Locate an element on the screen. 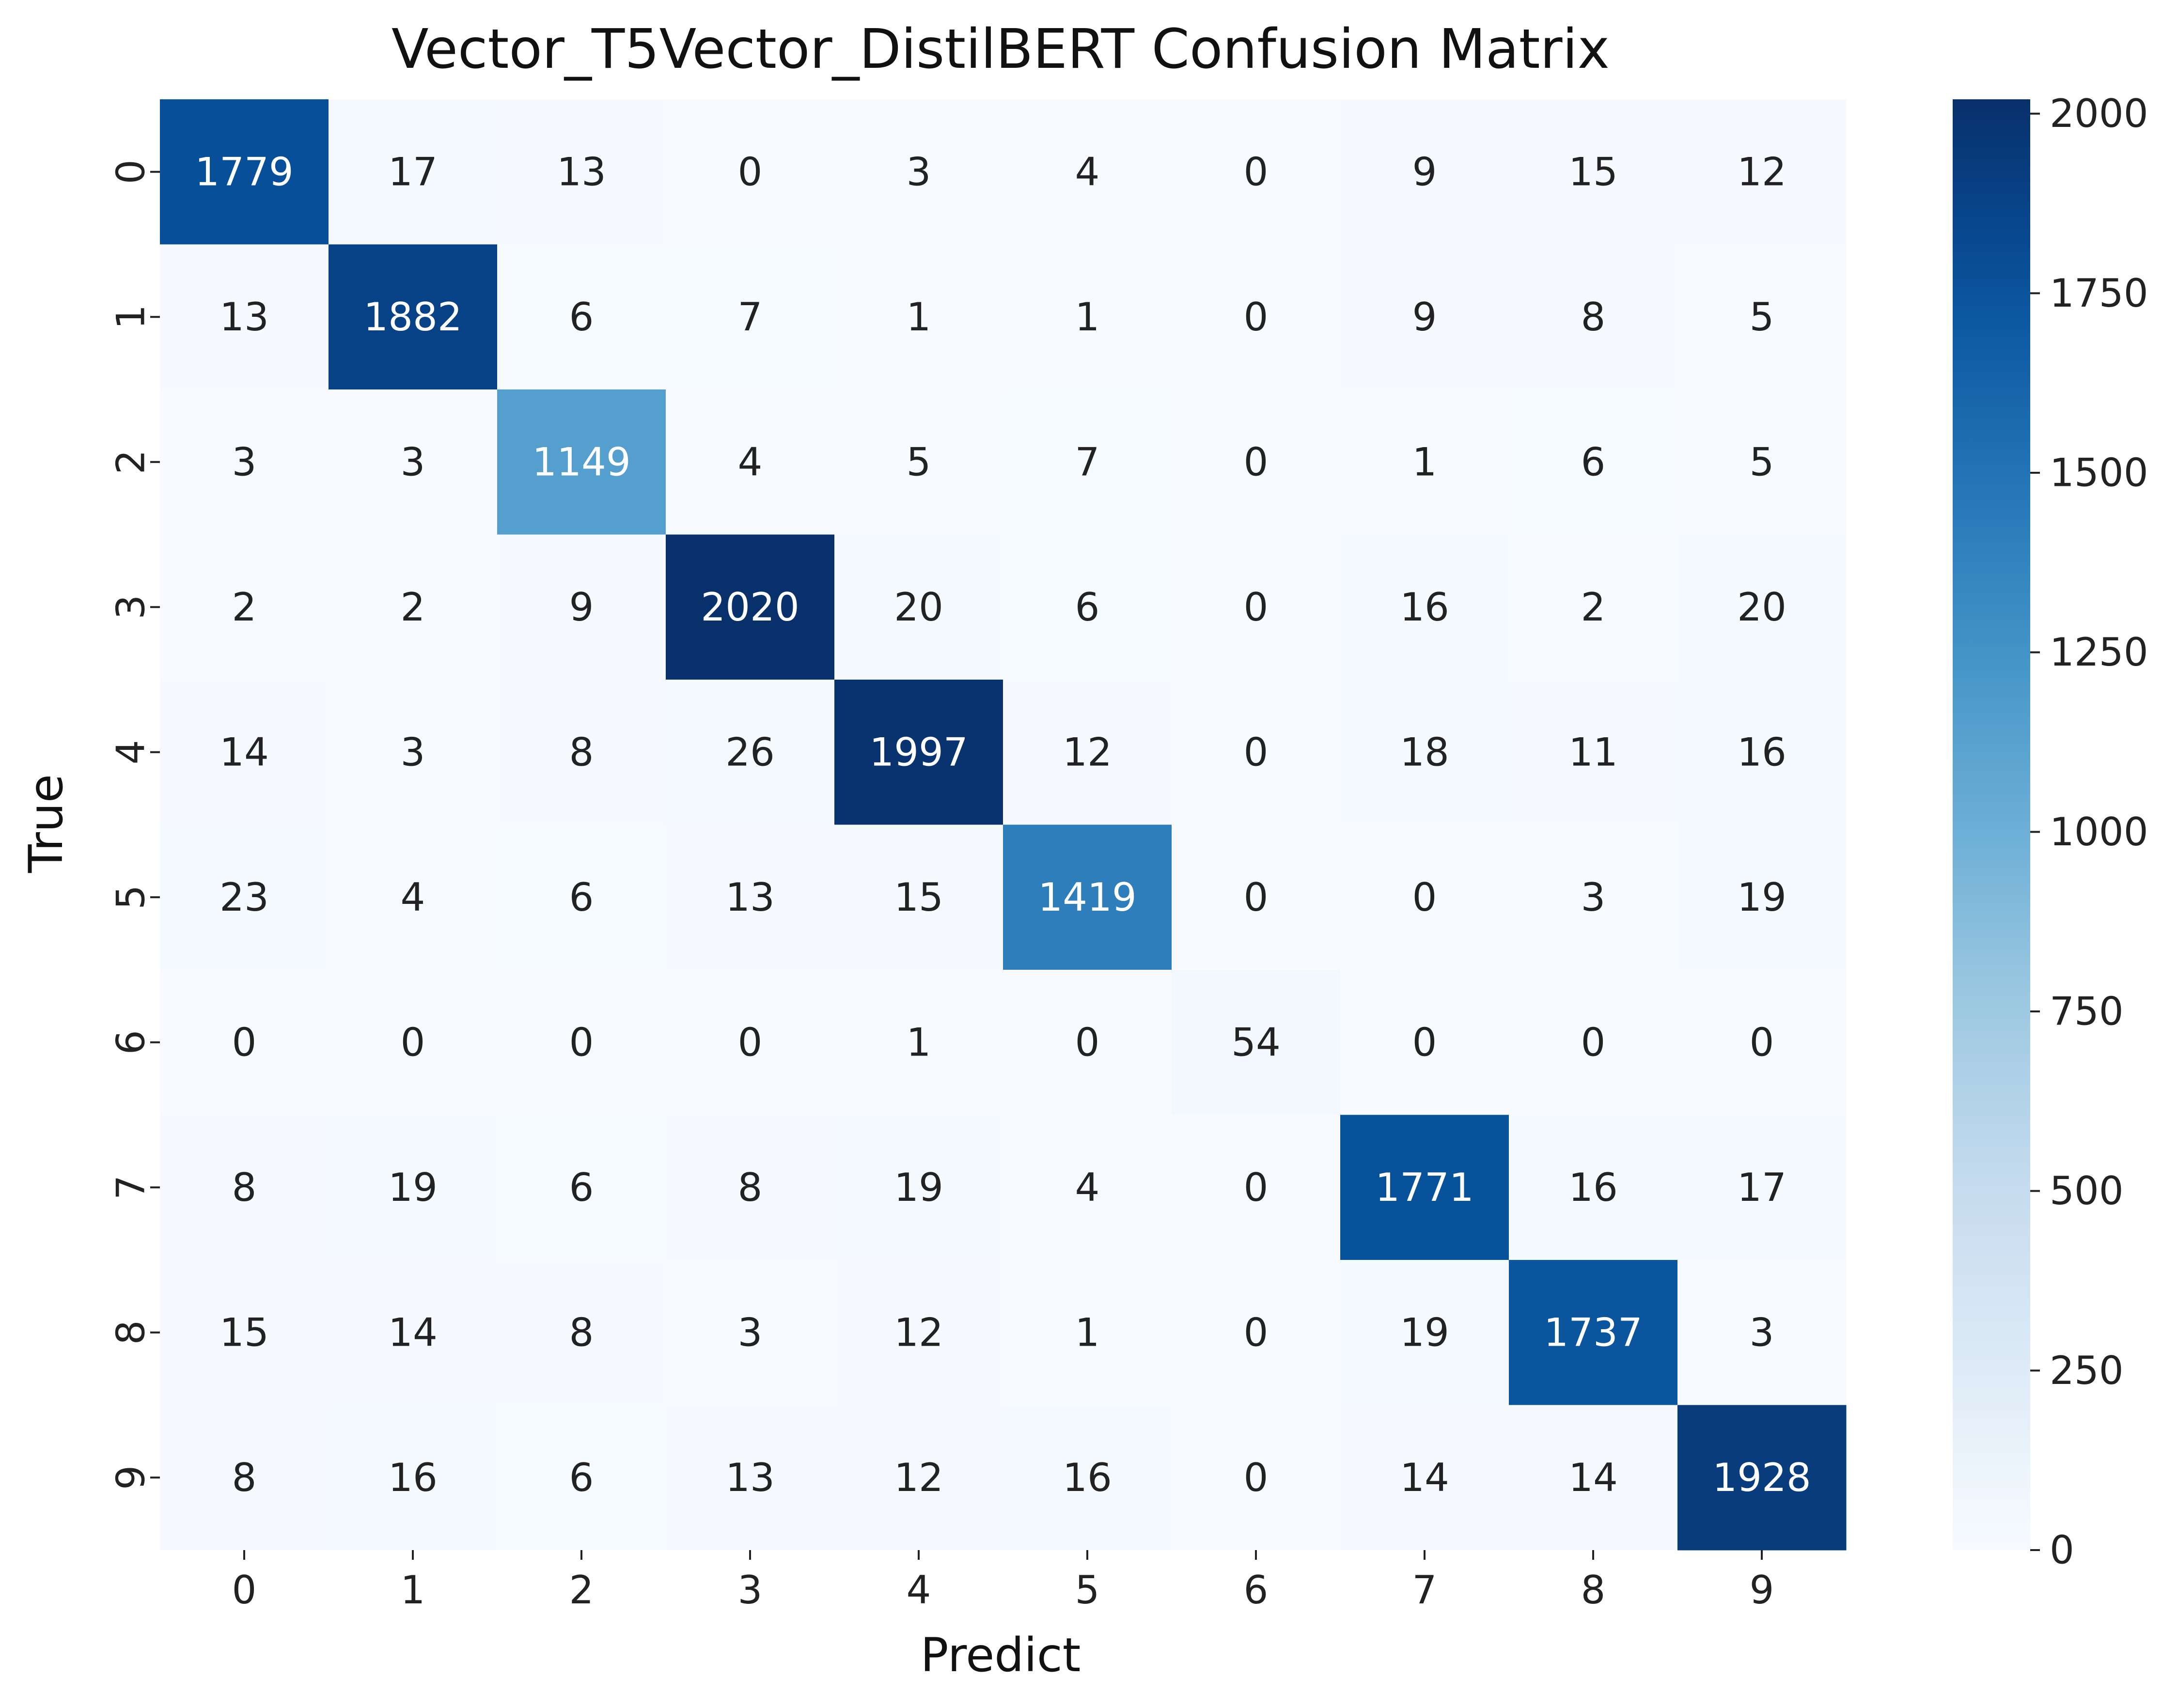 The height and width of the screenshot is (1708, 2178). cell-value-1-3: 7 is located at coordinates (750, 317).